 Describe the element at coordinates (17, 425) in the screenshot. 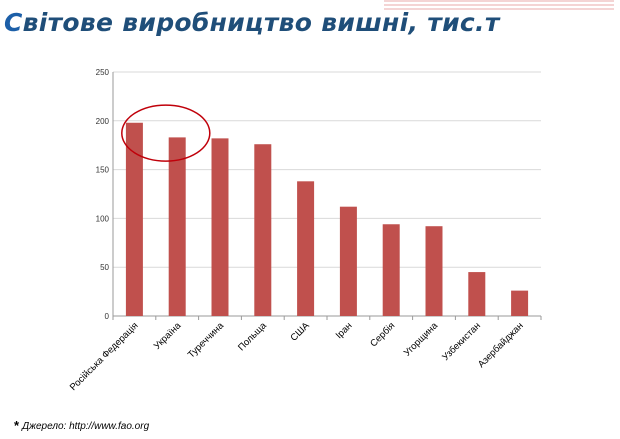

I see `footnote-marker: *` at that location.